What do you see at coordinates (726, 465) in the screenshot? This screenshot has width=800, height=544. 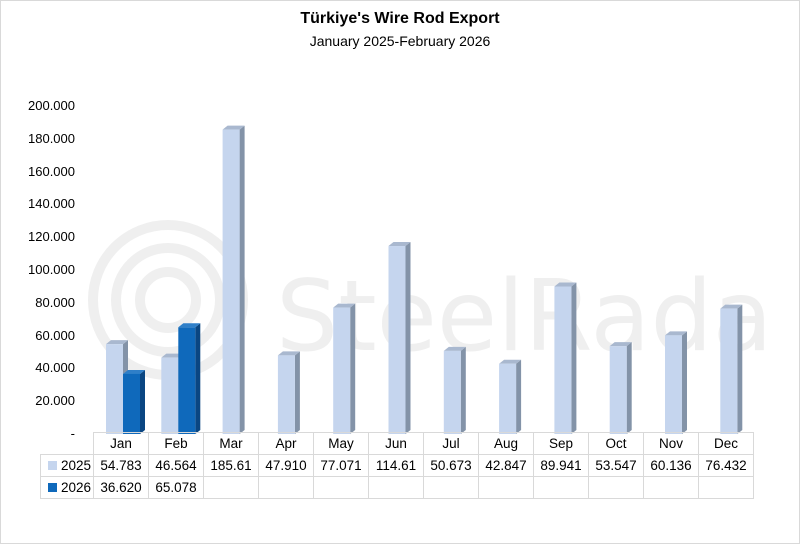 I see `table-cell: 76.432` at bounding box center [726, 465].